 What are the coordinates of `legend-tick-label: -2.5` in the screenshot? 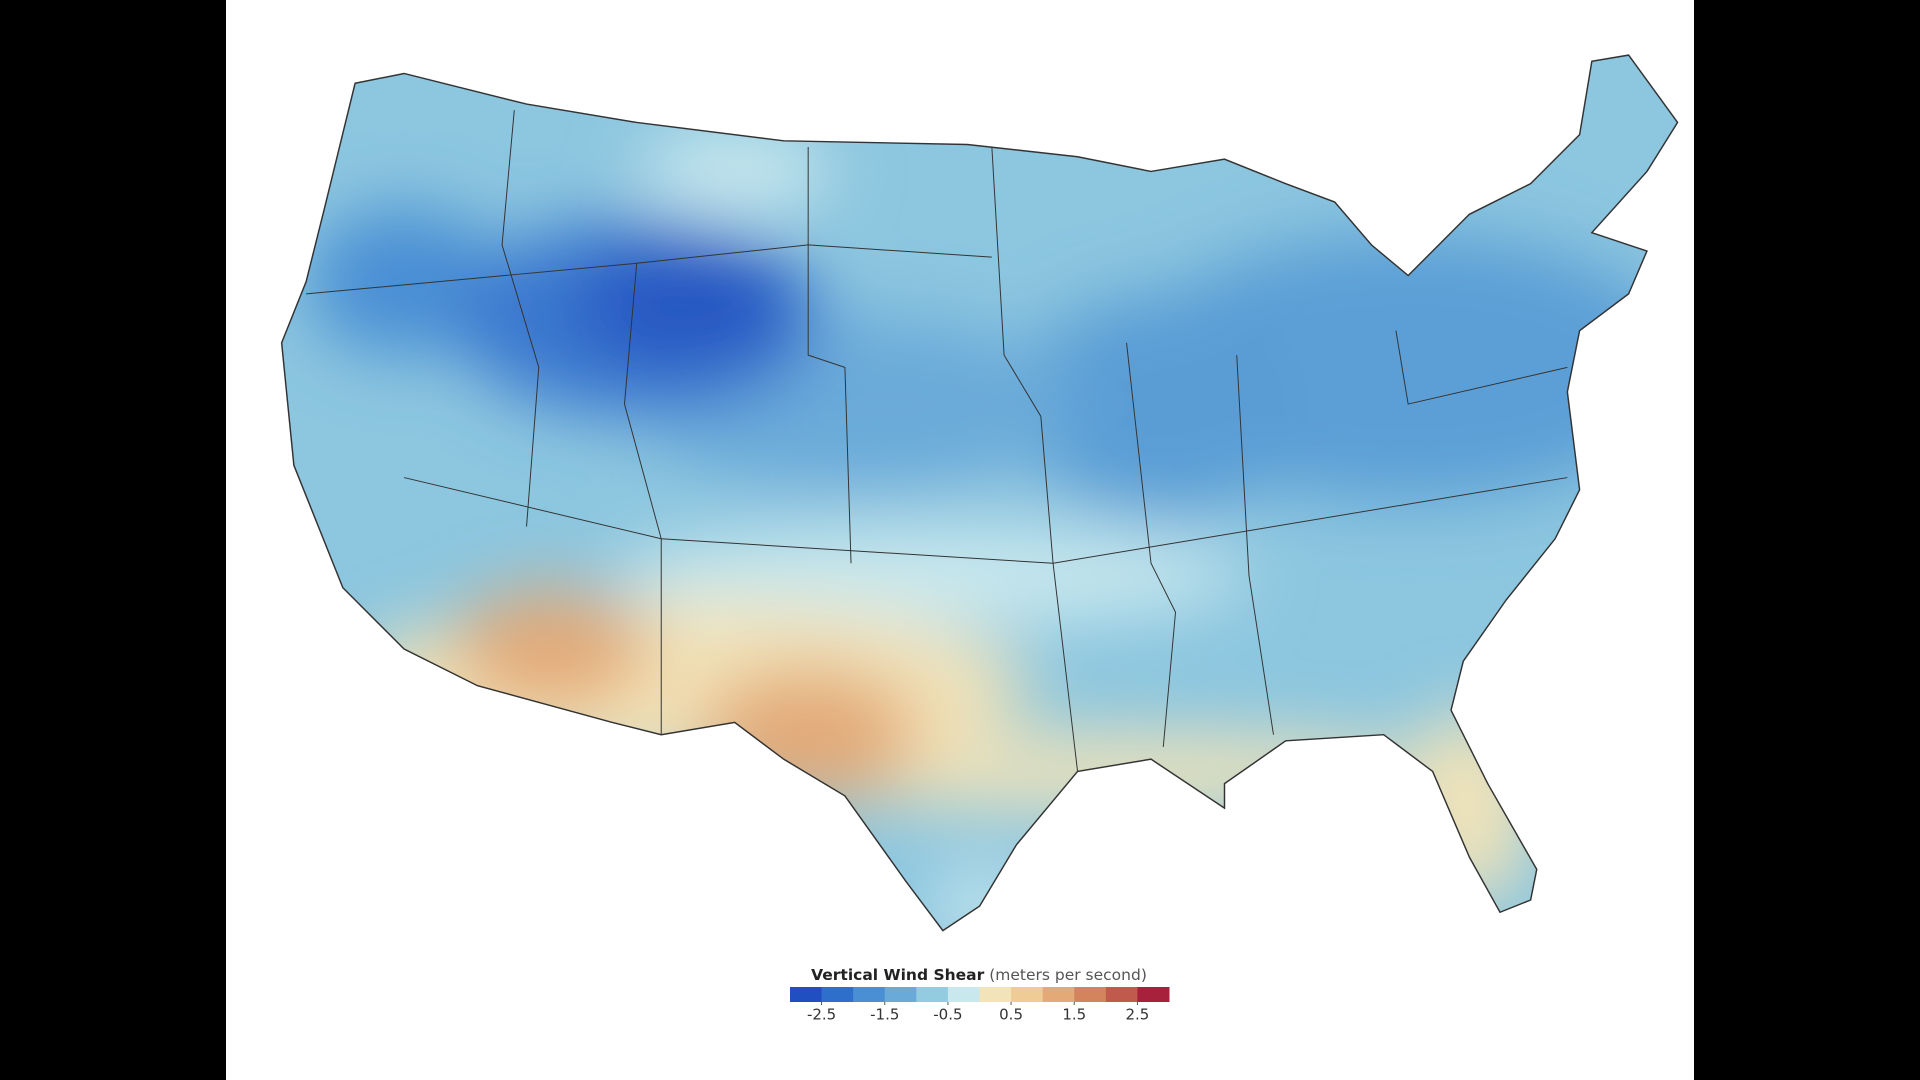 It's located at (821, 1015).